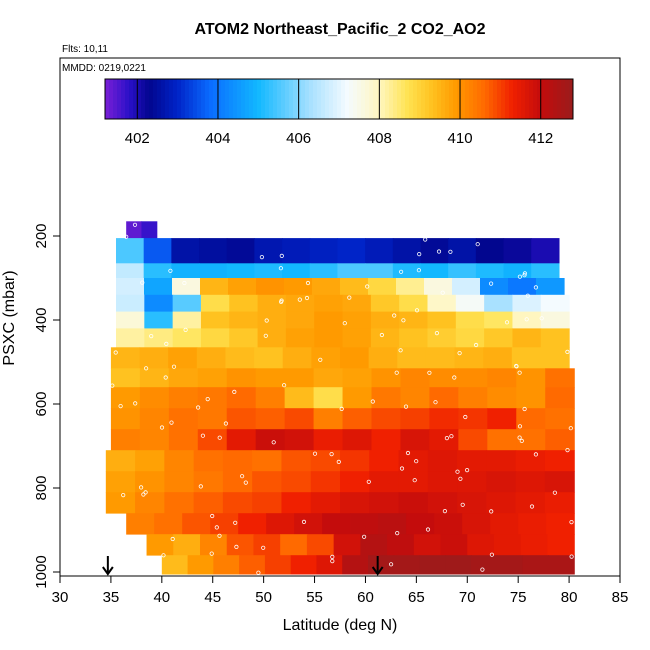  I want to click on colorbar-tick-label: 412, so click(540, 138).